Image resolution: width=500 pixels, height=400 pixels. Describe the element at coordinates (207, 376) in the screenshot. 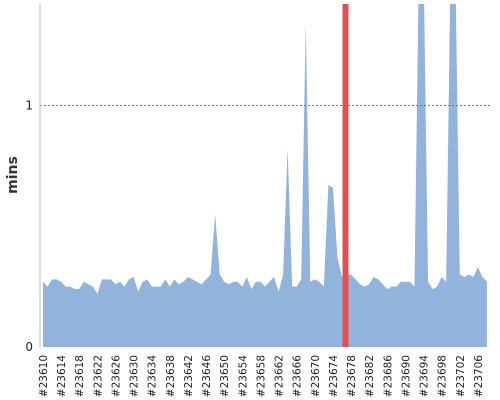

I see `x-tick-label: #23646` at that location.